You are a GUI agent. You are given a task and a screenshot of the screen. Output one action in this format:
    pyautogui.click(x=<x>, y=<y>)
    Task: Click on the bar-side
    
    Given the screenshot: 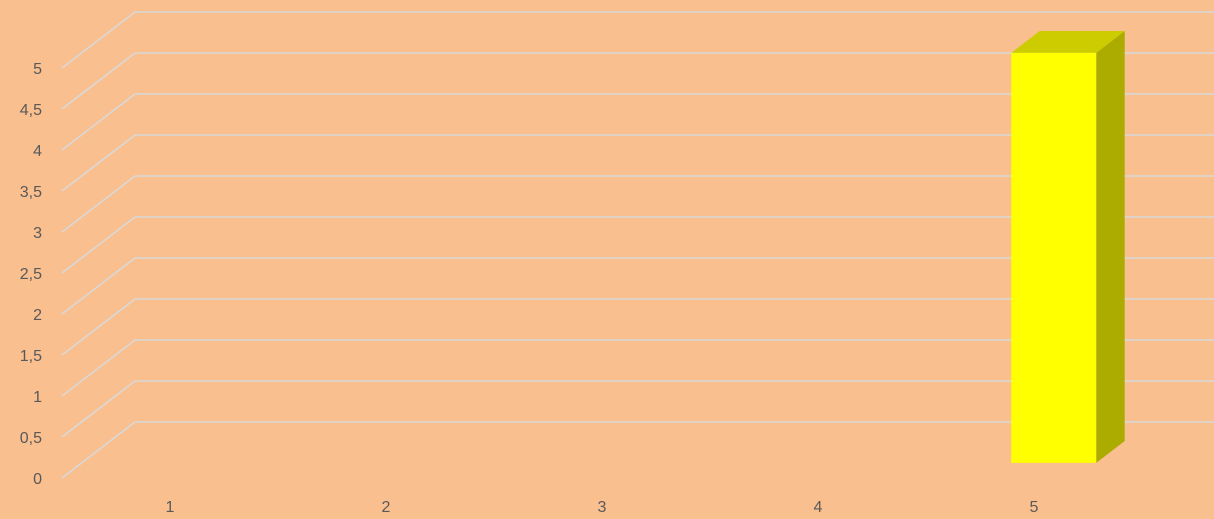 What is the action you would take?
    pyautogui.click(x=1110, y=247)
    